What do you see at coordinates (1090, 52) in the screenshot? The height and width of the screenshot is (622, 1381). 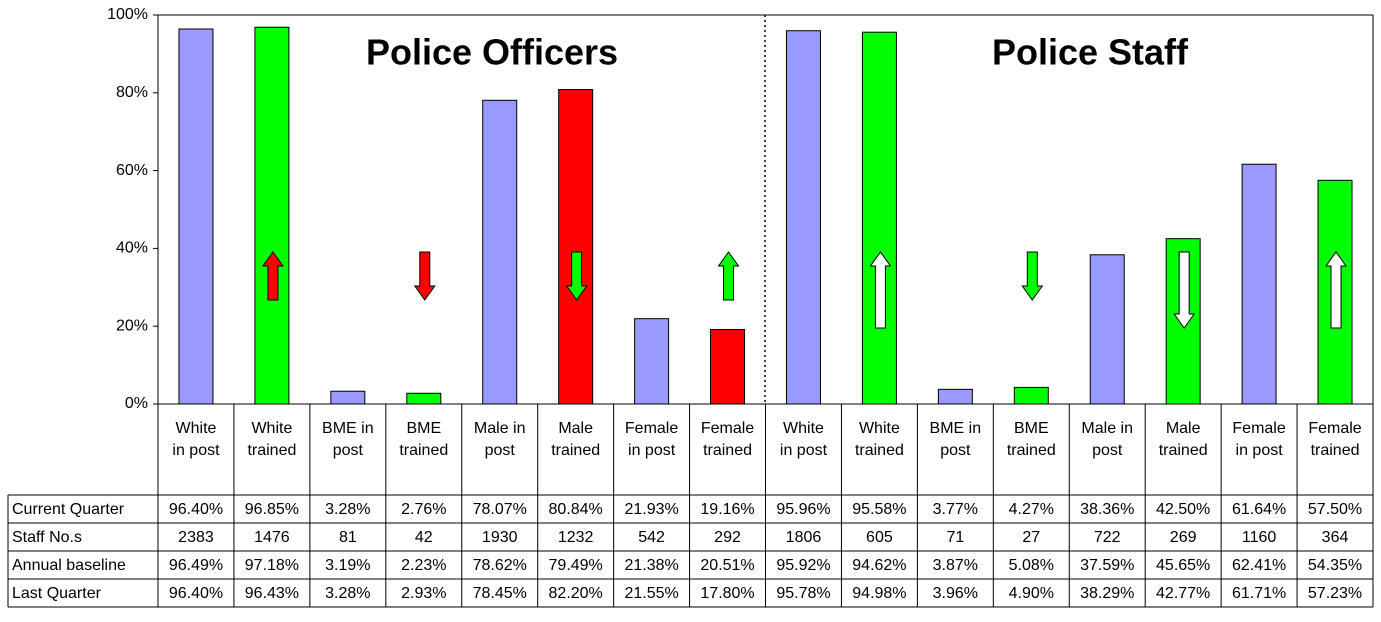 I see `group-title: Police Staff` at bounding box center [1090, 52].